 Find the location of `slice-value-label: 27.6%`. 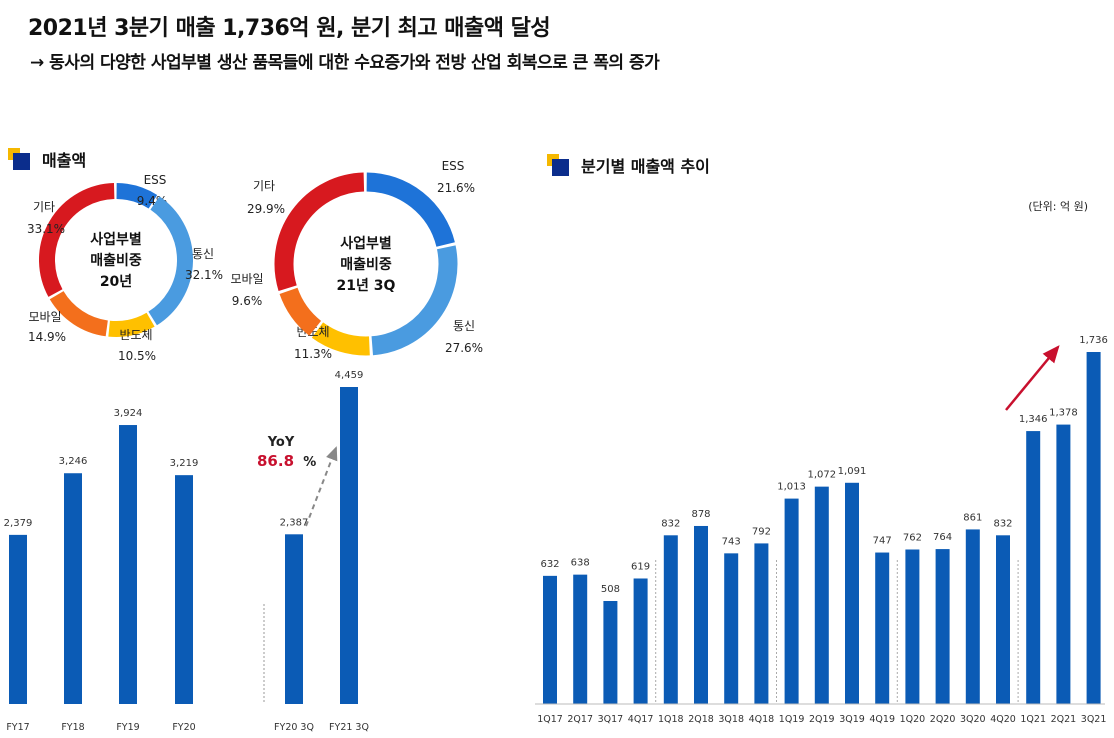

slice-value-label: 27.6% is located at coordinates (464, 348).